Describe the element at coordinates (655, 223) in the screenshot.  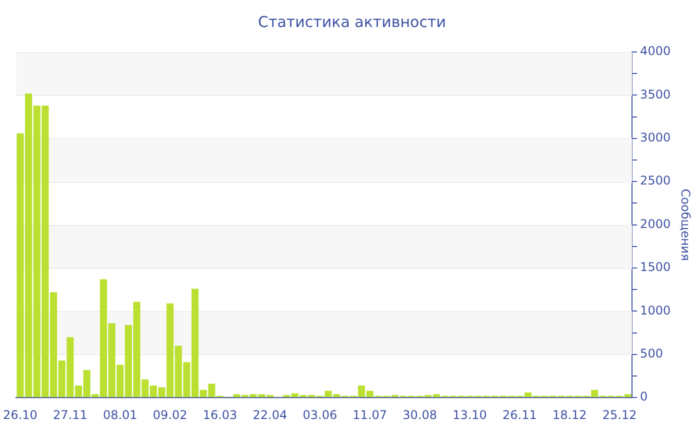
I see `y-tick-label: 2000` at that location.